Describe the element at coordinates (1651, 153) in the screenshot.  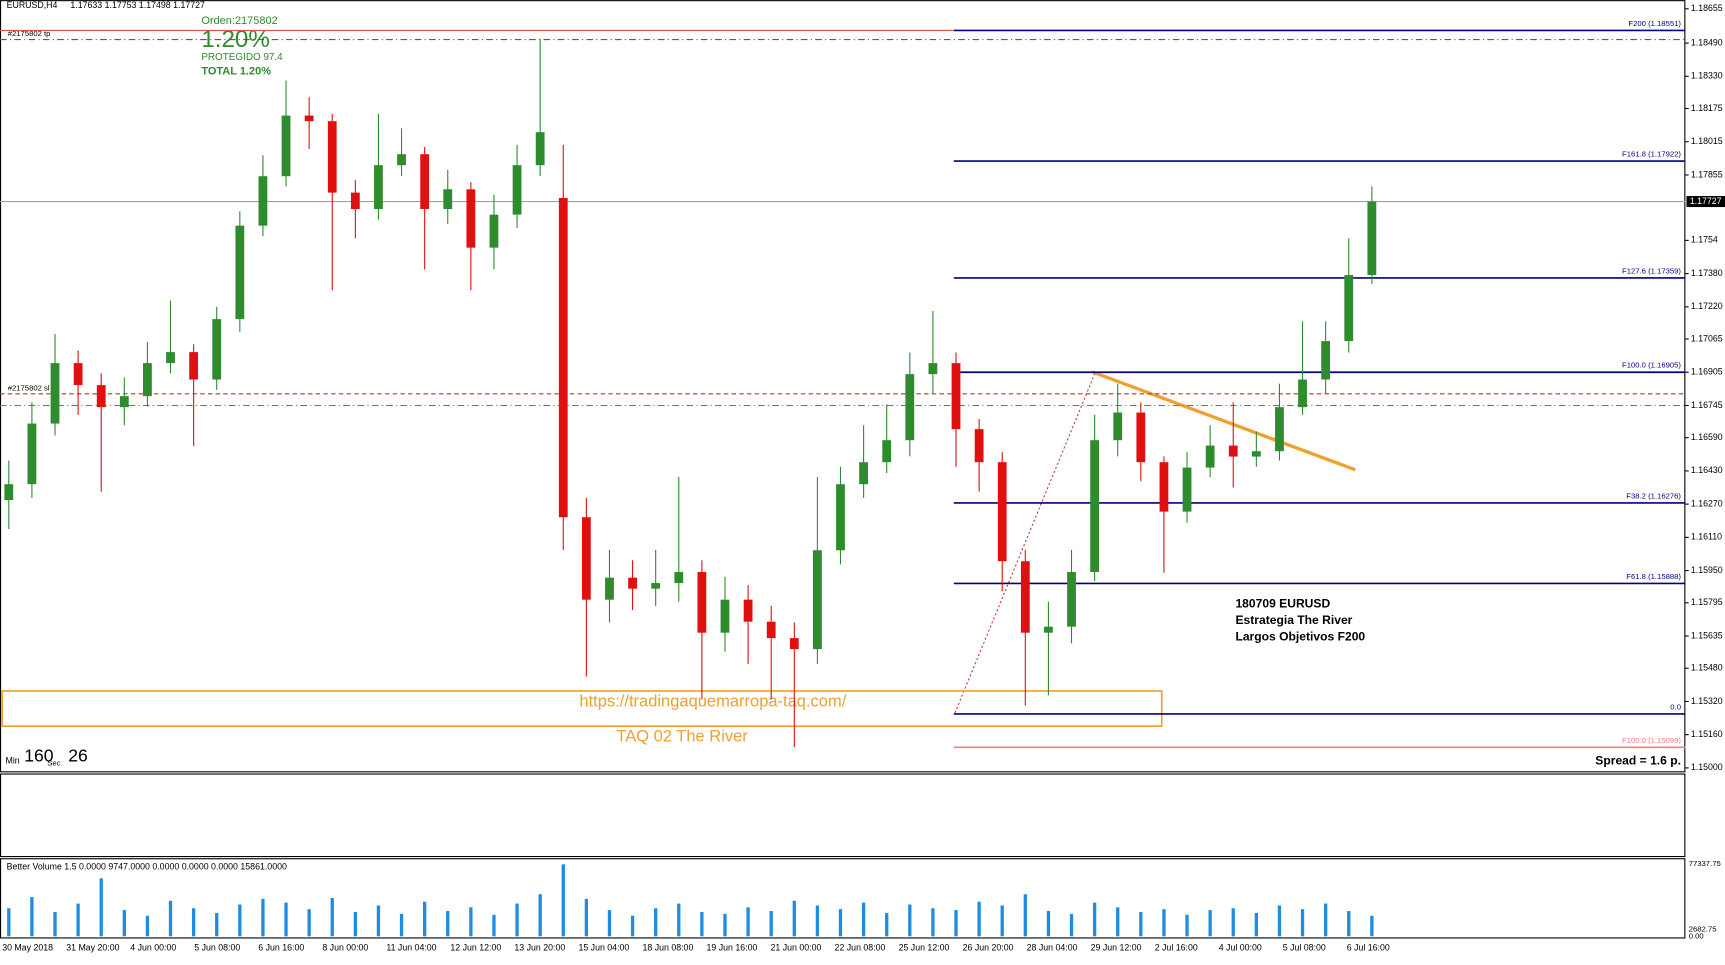
I see `fib-label: F161.8 (1.17922)` at that location.